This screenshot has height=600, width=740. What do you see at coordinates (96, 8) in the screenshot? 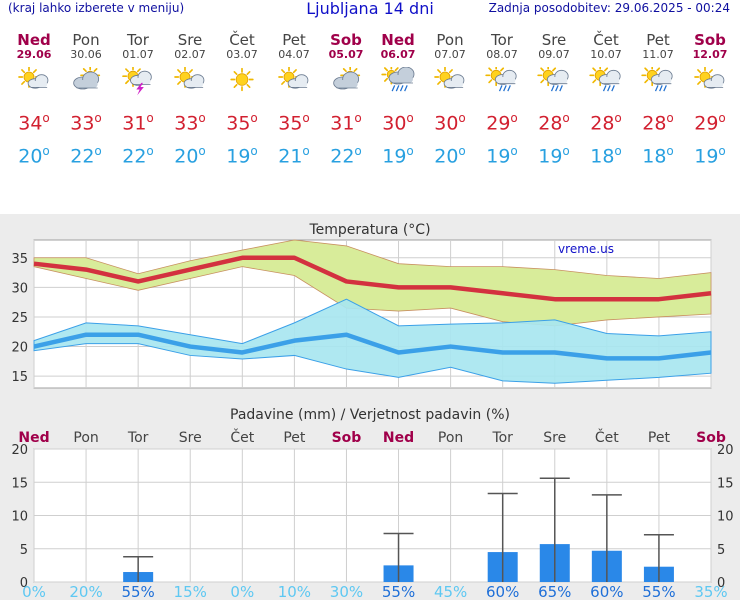
I see `location-hint: (kraj lahko izberete v meniju)` at bounding box center [96, 8].